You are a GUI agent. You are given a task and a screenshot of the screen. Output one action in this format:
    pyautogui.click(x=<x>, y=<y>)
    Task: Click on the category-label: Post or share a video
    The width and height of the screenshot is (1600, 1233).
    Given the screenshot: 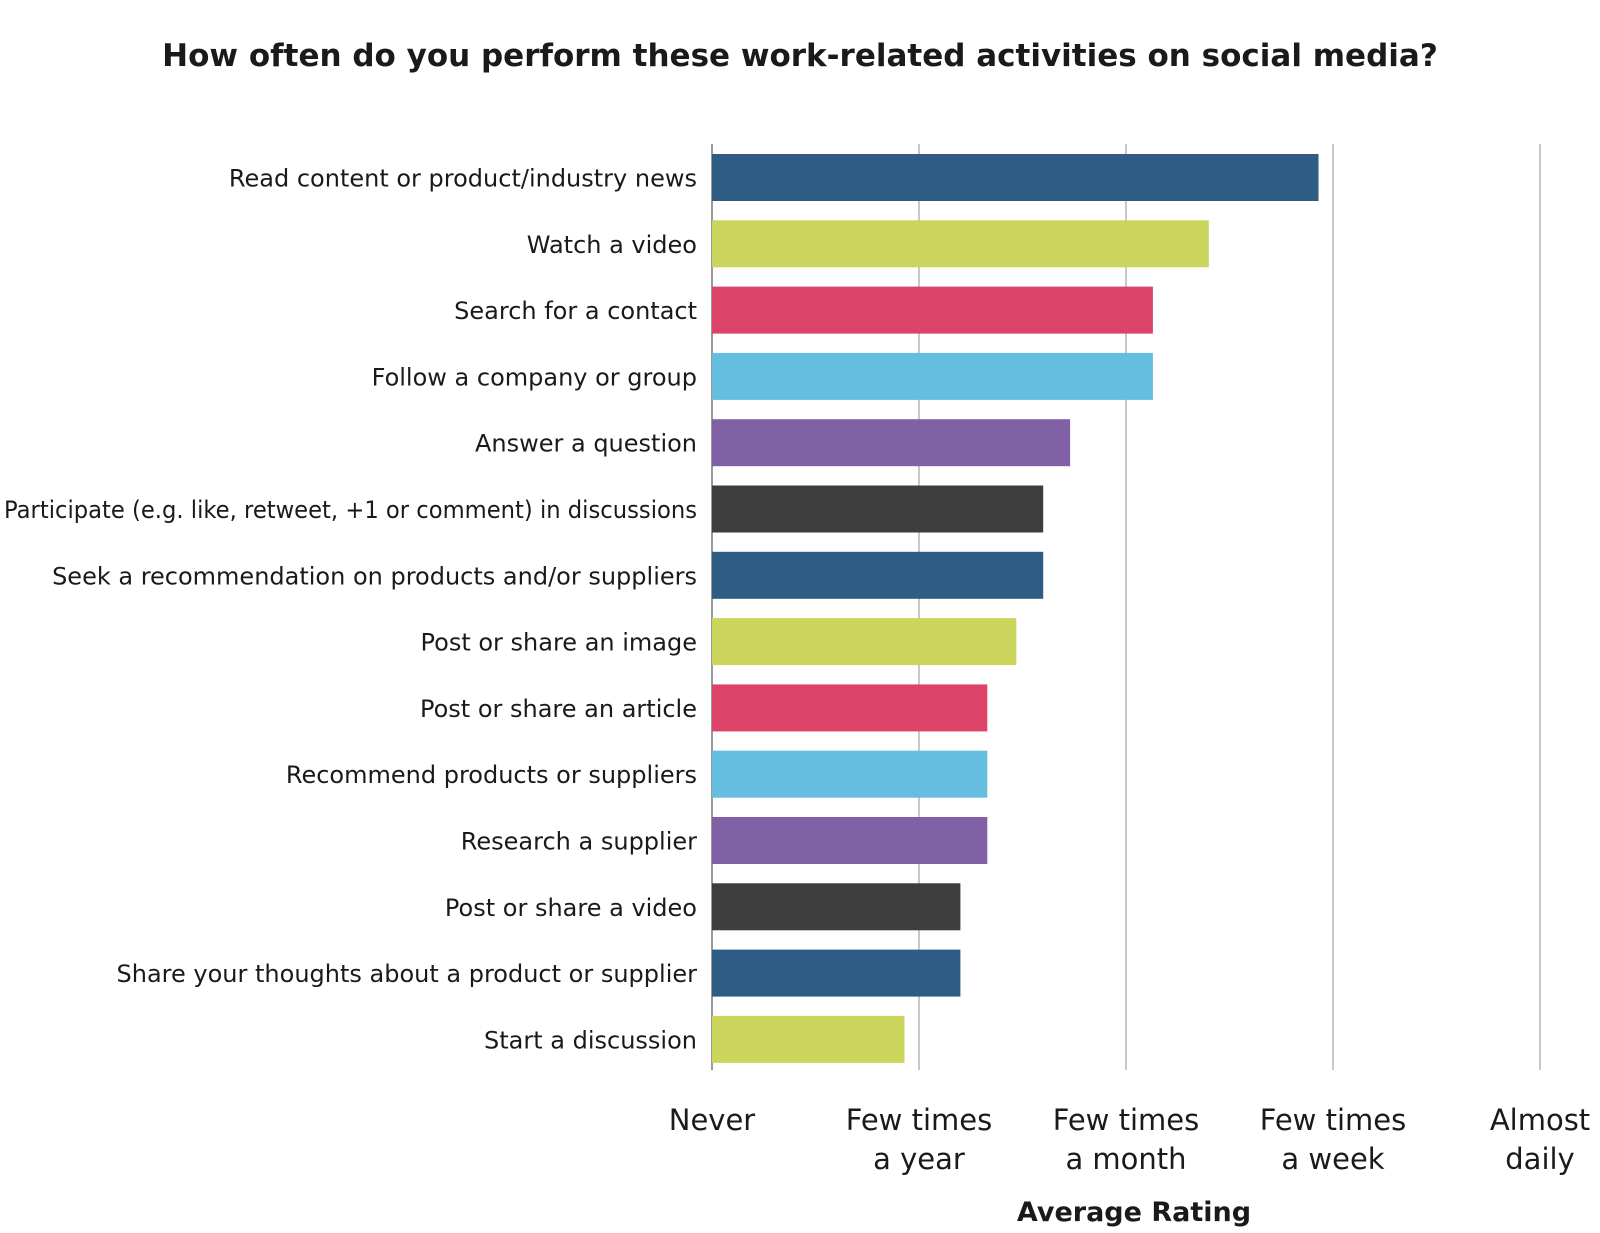 What is the action you would take?
    pyautogui.click(x=571, y=908)
    